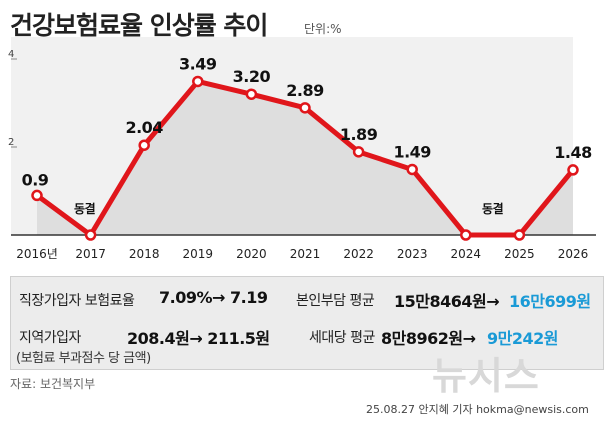  I want to click on x-tick-label: 2016년, so click(37, 254).